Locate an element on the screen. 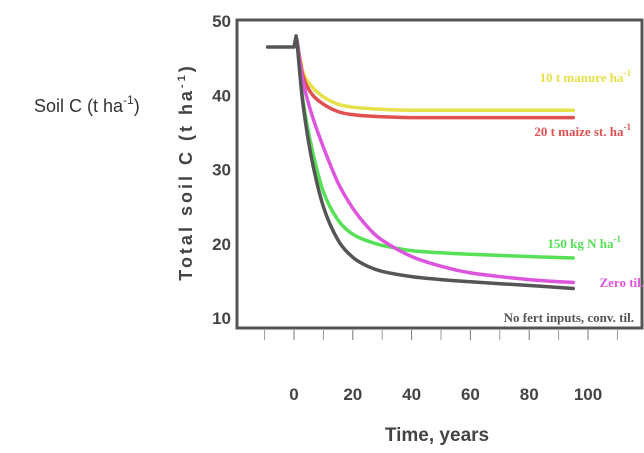 This screenshot has height=453, width=644. side-label-tail: ) is located at coordinates (137, 106).